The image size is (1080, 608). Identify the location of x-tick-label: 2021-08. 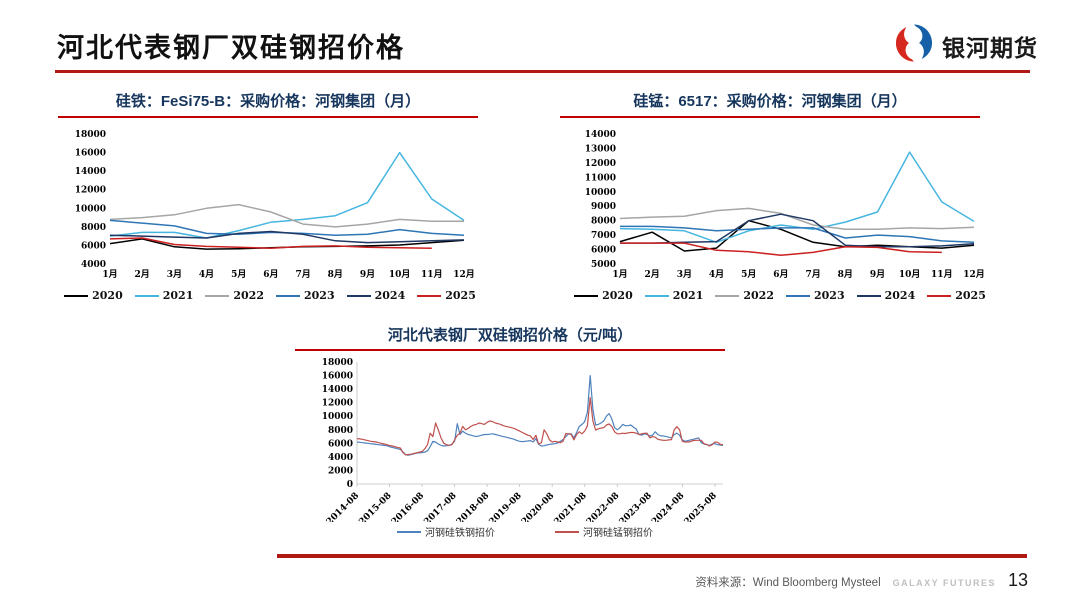
(571, 506).